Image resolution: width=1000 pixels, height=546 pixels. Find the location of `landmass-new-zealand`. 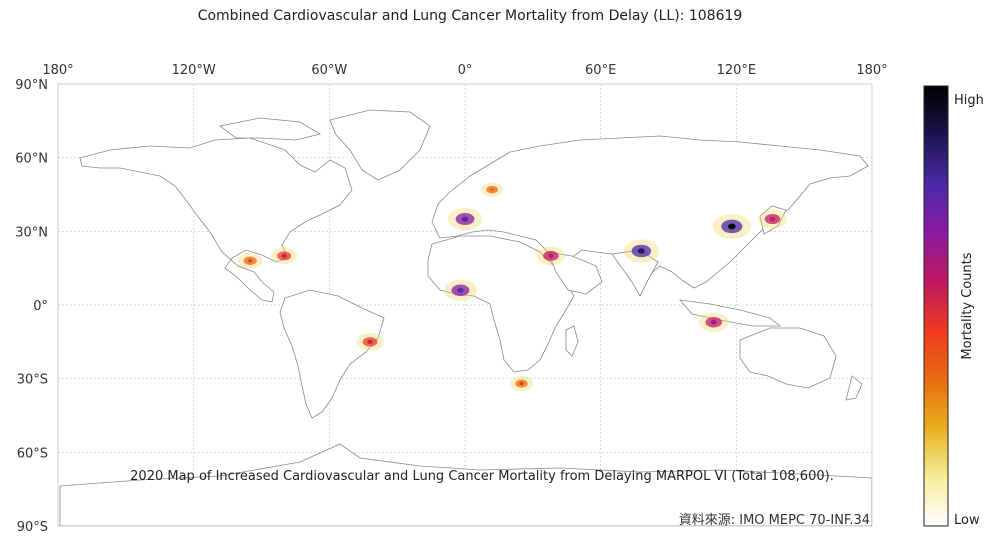

landmass-new-zealand is located at coordinates (854, 388).